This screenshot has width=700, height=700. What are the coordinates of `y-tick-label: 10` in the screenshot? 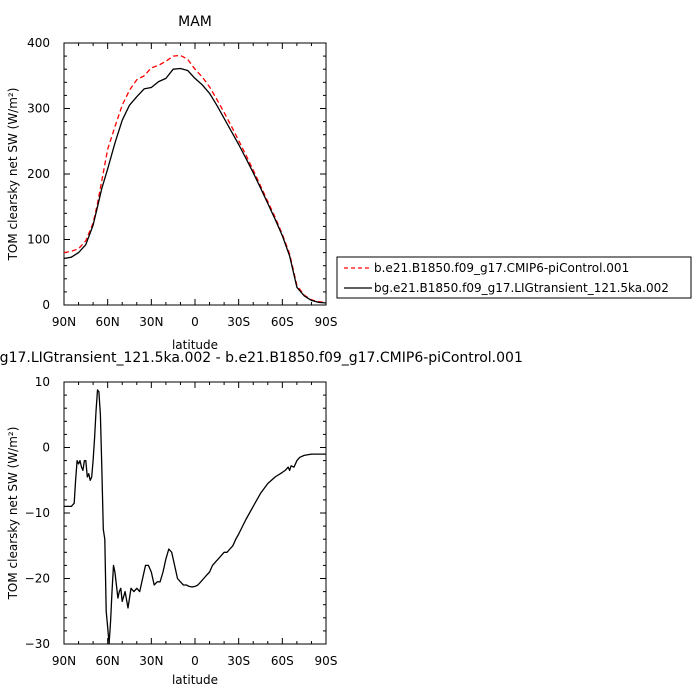 It's located at (42, 382).